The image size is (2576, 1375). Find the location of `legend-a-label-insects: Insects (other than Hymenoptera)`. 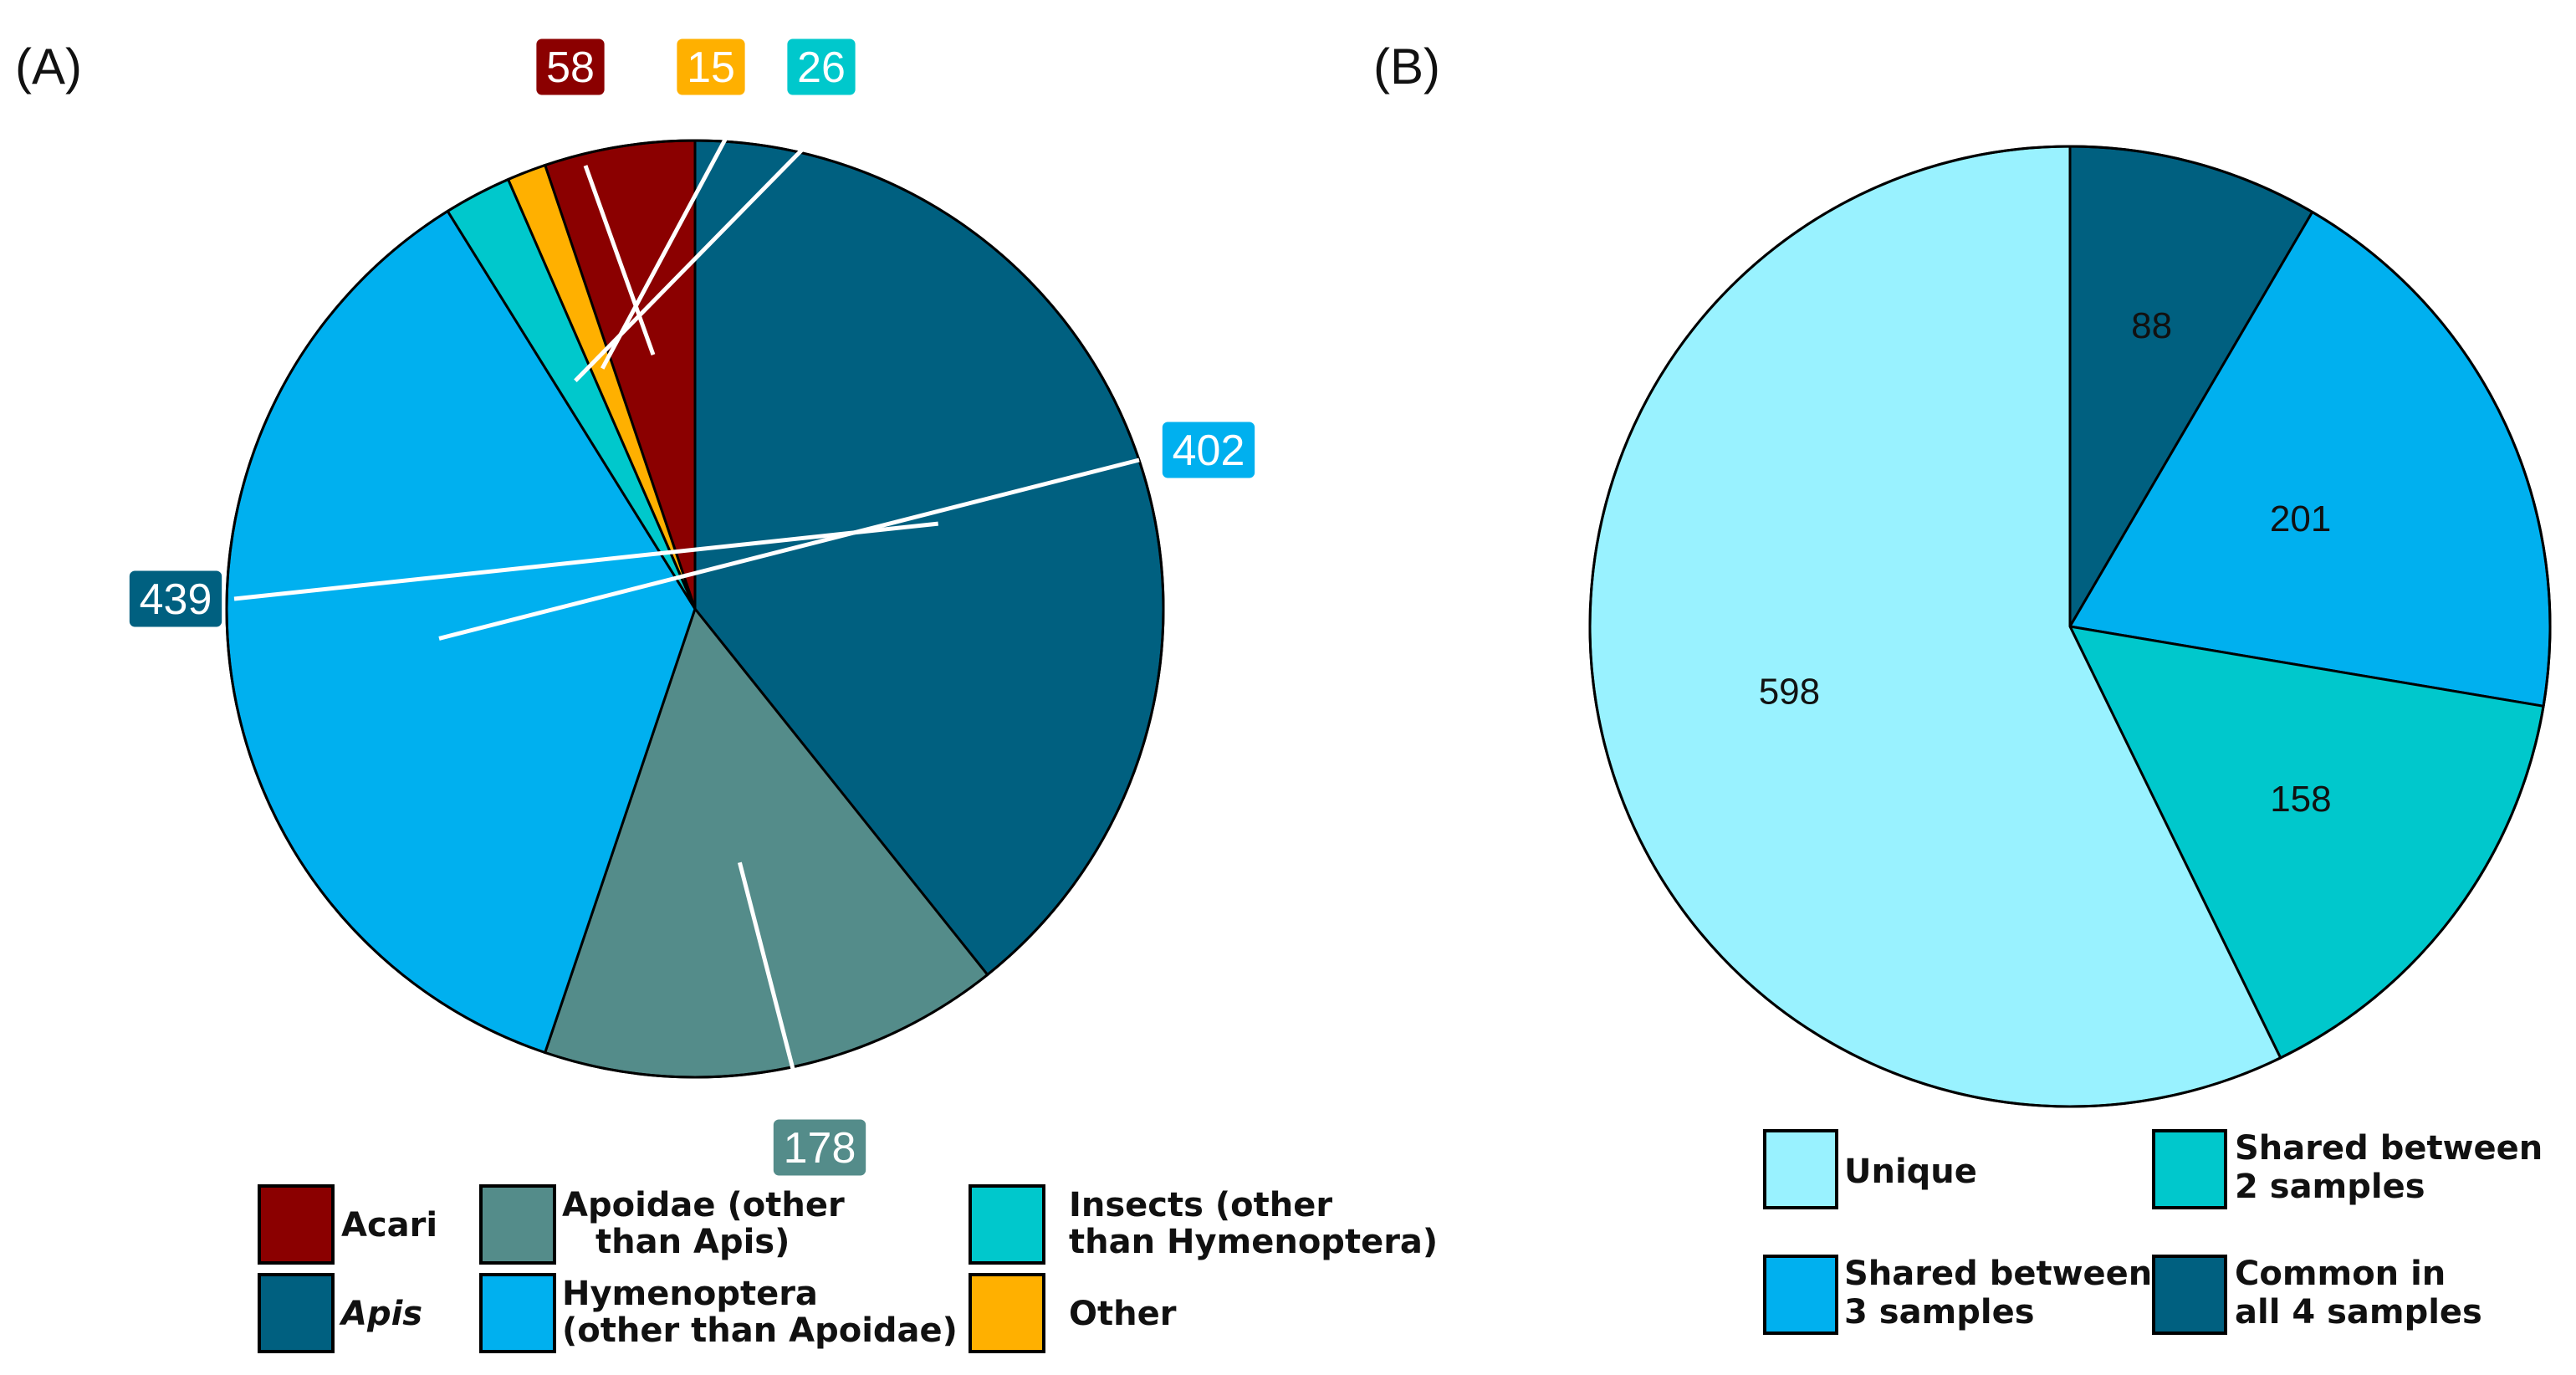

legend-a-label-insects: Insects (other than Hymenoptera) is located at coordinates (1253, 1223).